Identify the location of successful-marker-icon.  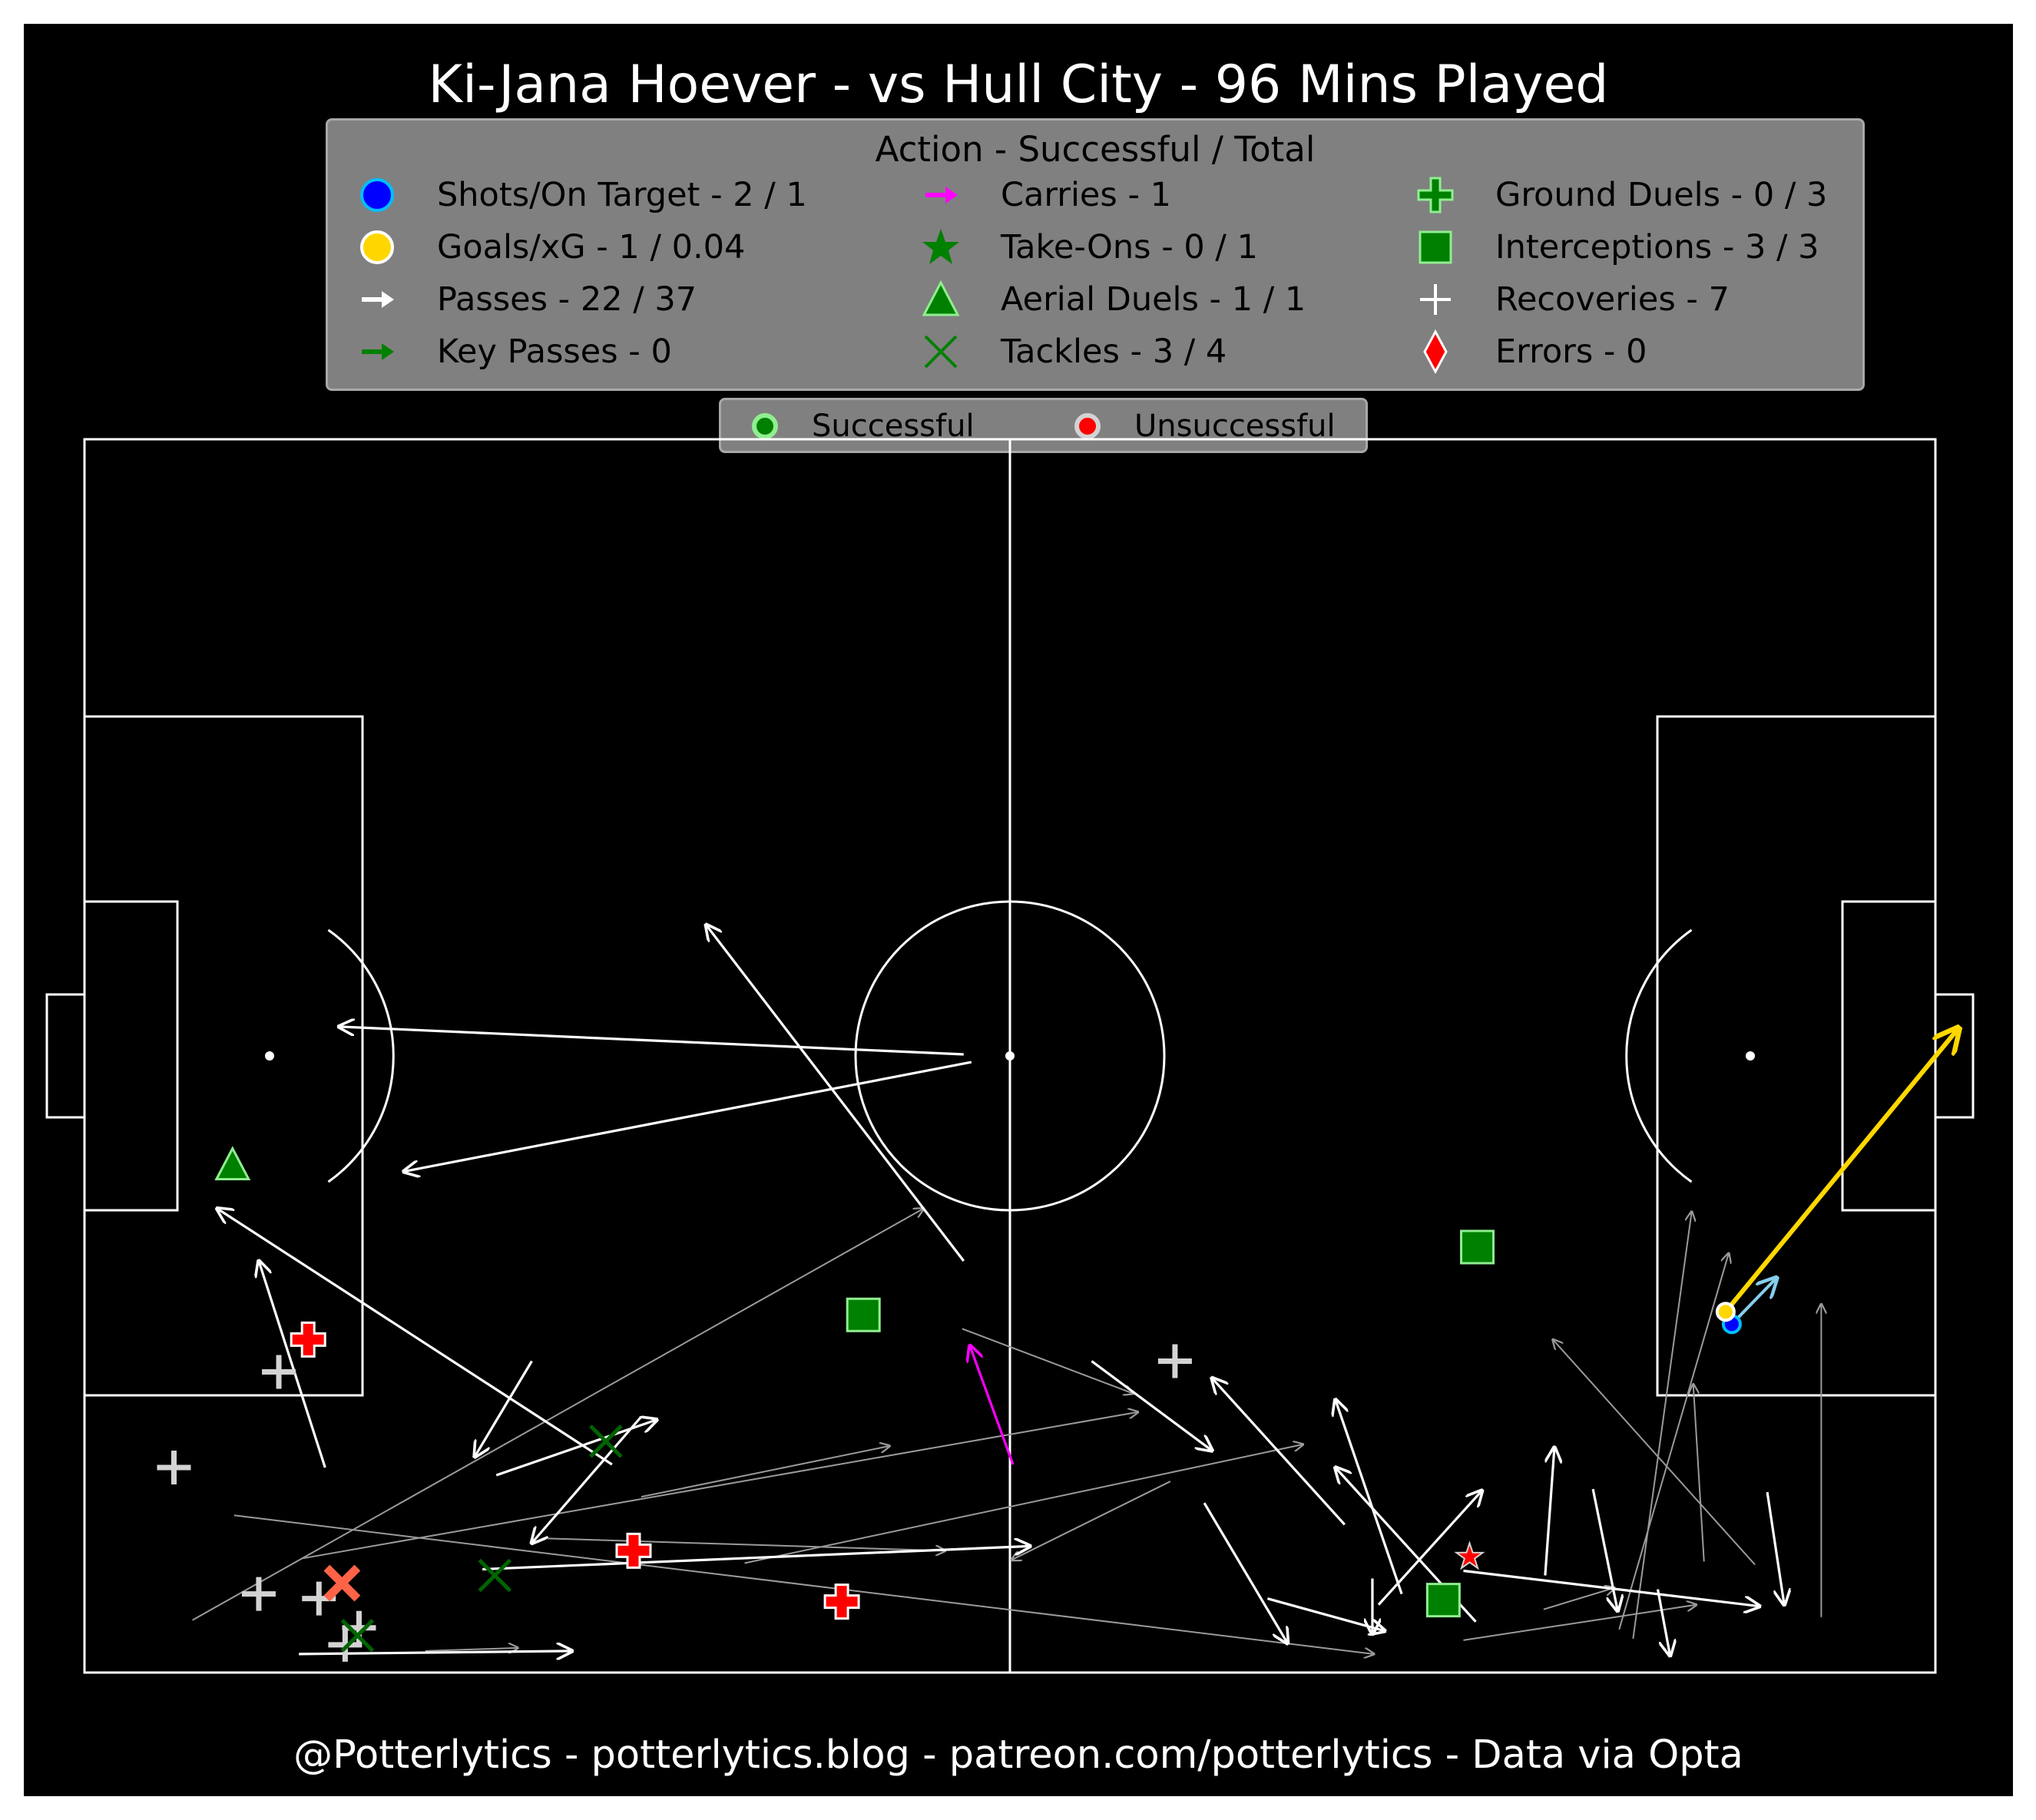
(765, 426).